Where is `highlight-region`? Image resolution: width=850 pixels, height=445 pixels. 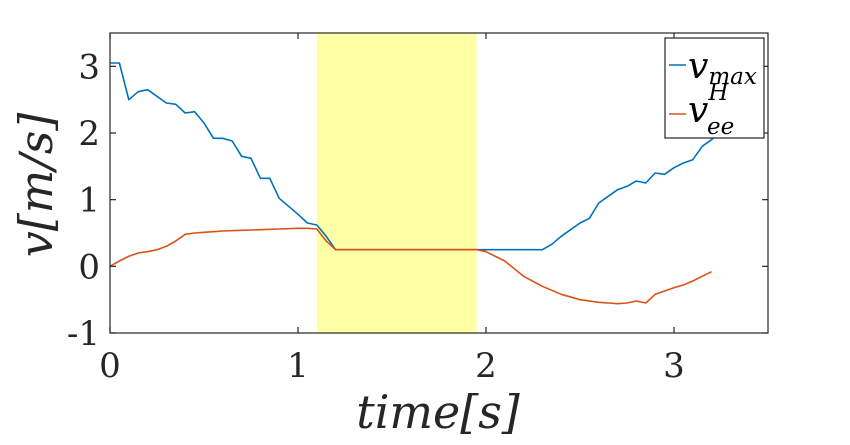 highlight-region is located at coordinates (396, 183).